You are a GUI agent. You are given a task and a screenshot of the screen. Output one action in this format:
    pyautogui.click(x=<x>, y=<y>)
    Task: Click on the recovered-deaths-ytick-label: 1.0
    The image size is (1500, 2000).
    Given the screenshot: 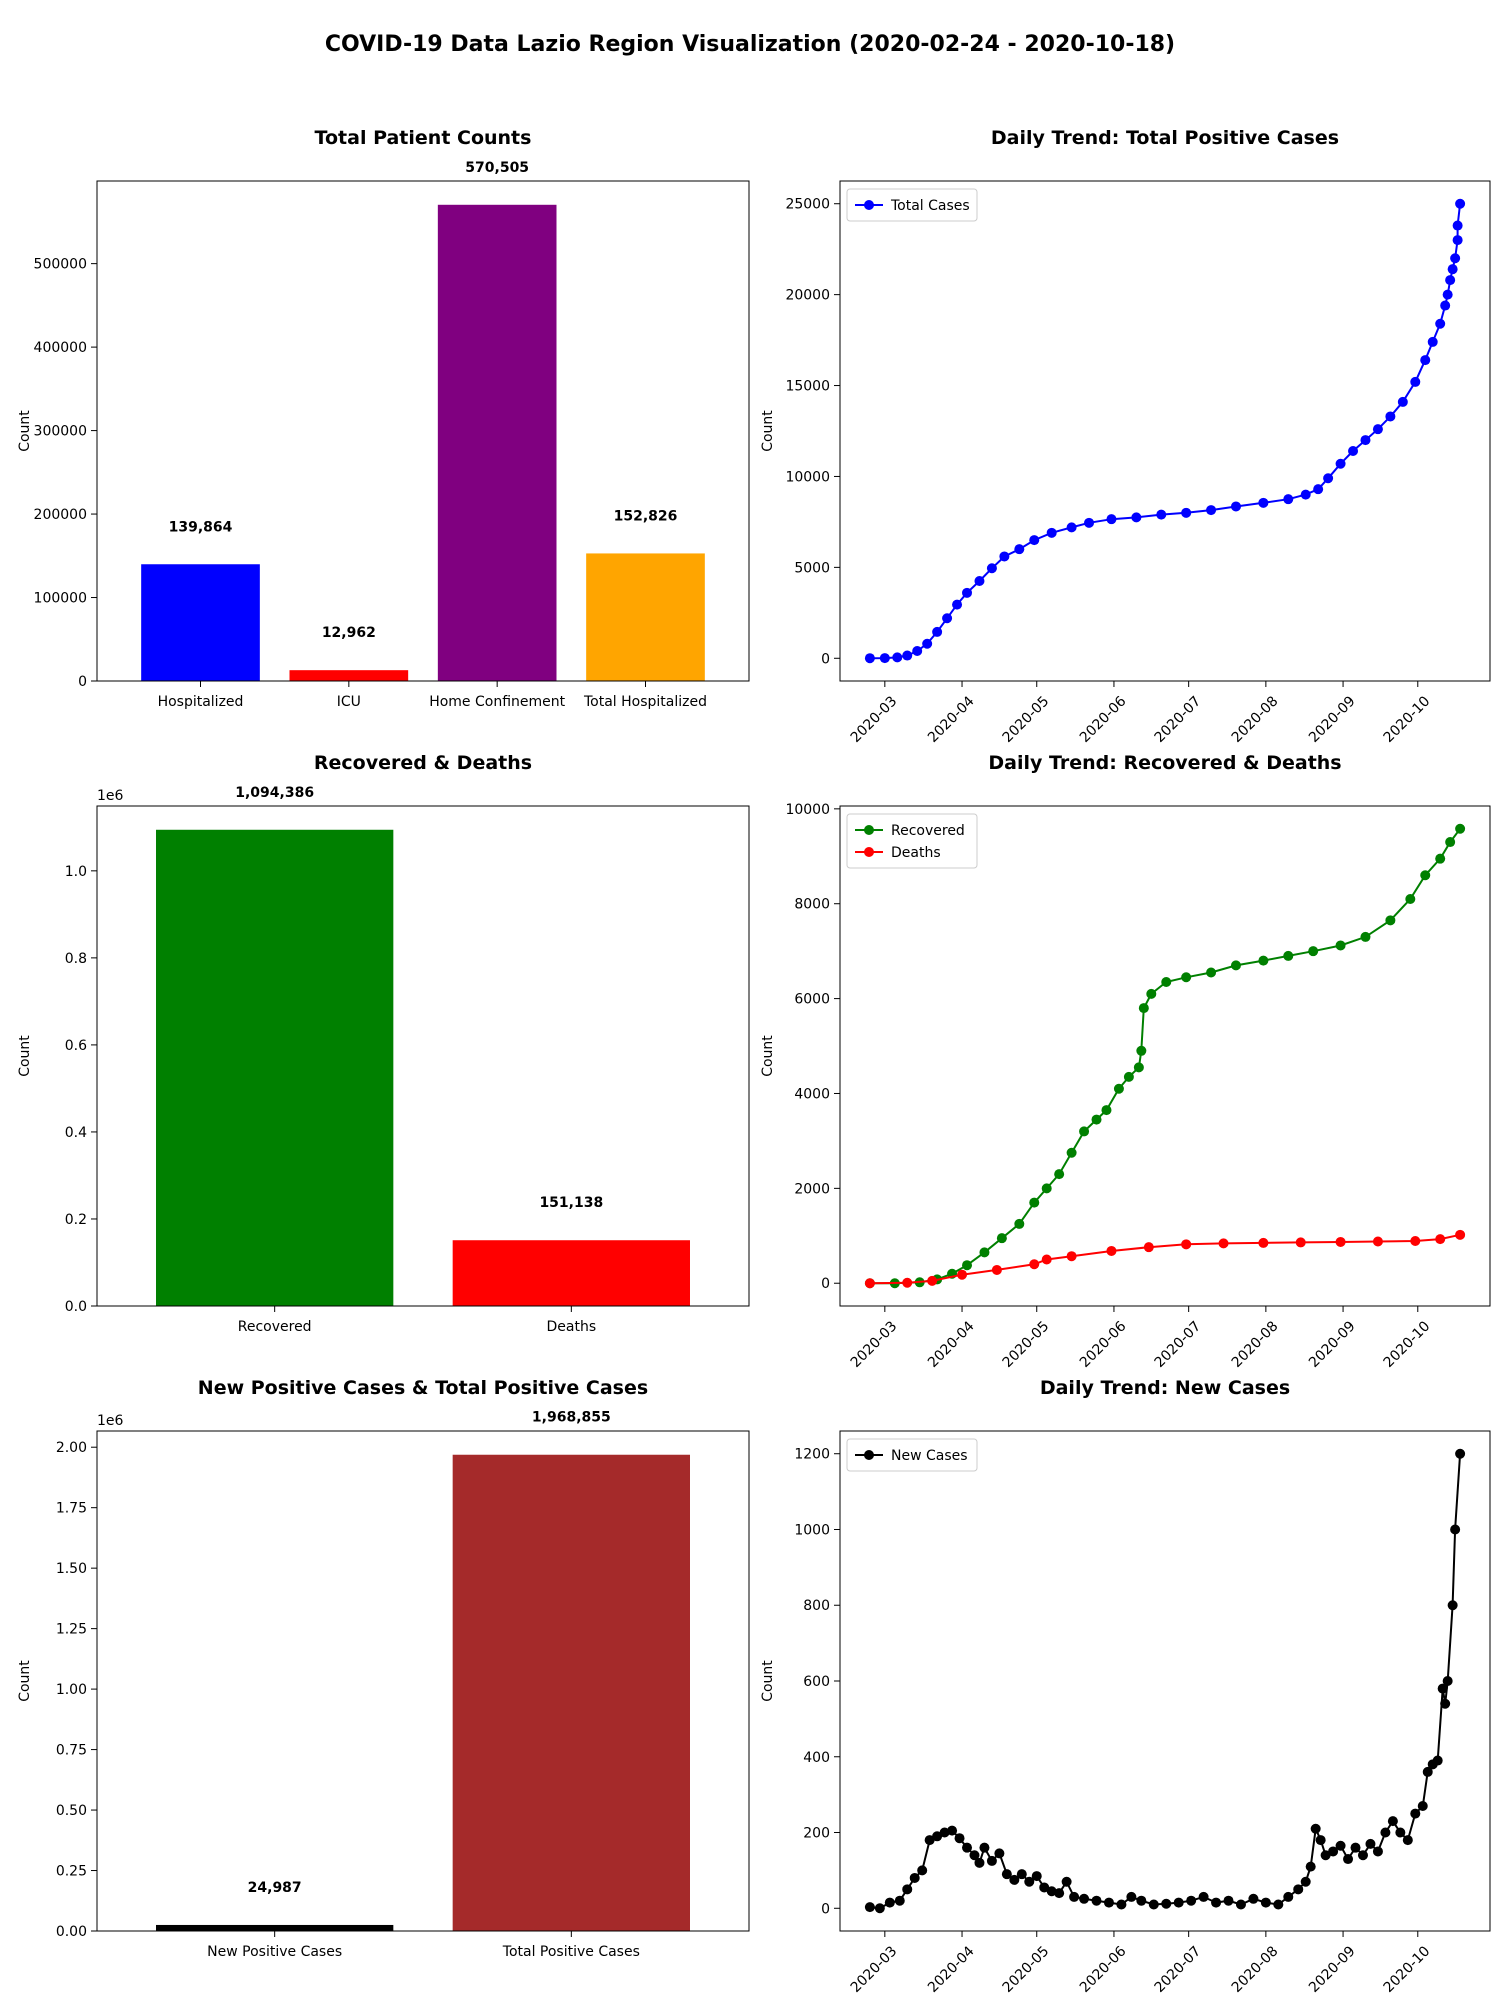 What is the action you would take?
    pyautogui.click(x=76, y=872)
    